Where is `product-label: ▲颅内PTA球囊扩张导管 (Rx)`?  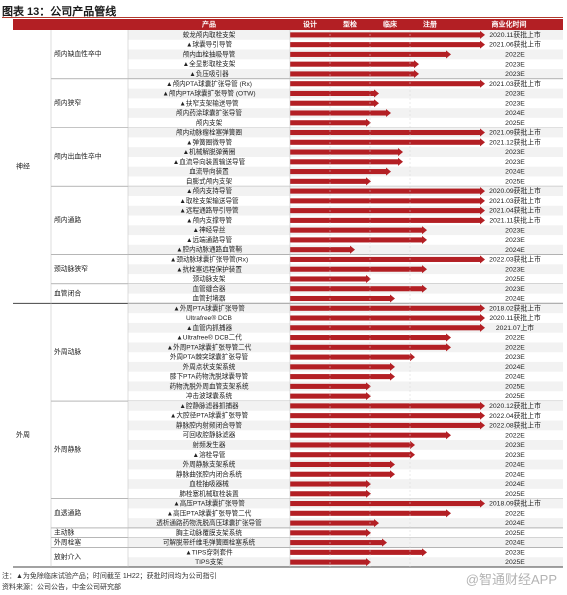 product-label: ▲颅内PTA球囊扩张导管 (Rx) is located at coordinates (209, 83).